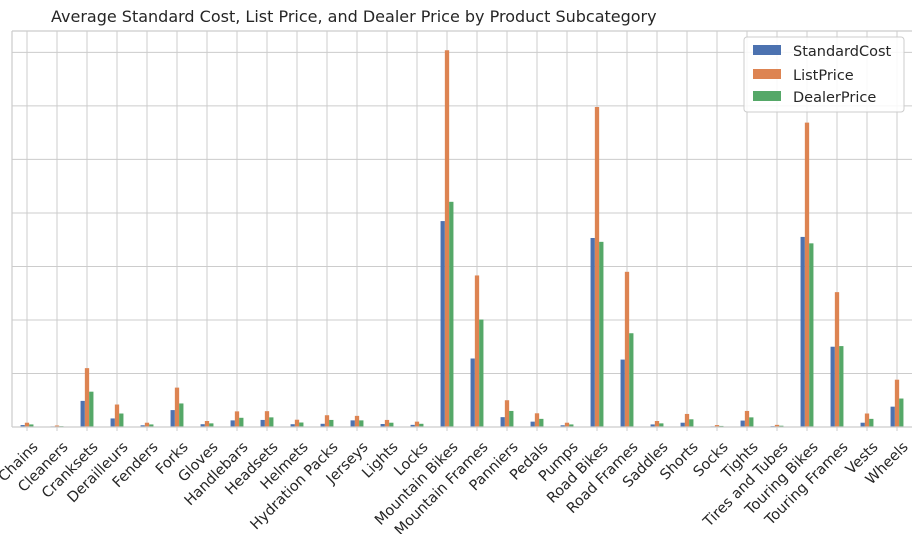 This screenshot has width=912, height=534. What do you see at coordinates (901, 412) in the screenshot?
I see `bar-dealerprice-wheels` at bounding box center [901, 412].